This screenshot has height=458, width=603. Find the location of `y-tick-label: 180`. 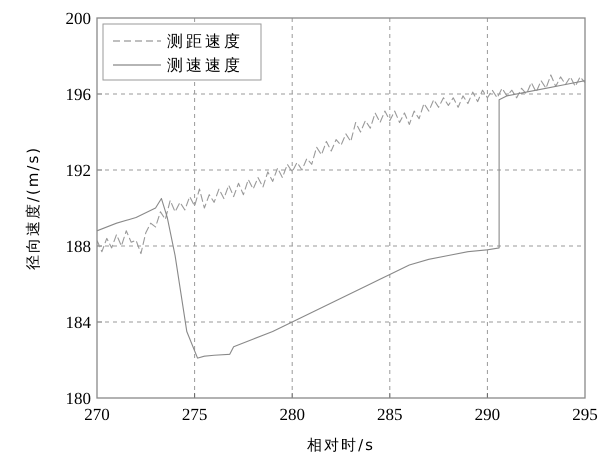

y-tick-label: 180 is located at coordinates (78, 398).